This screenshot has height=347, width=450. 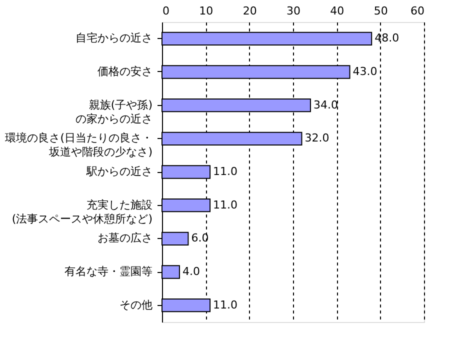 What do you see at coordinates (206, 11) in the screenshot?
I see `x-tick-label: 10` at bounding box center [206, 11].